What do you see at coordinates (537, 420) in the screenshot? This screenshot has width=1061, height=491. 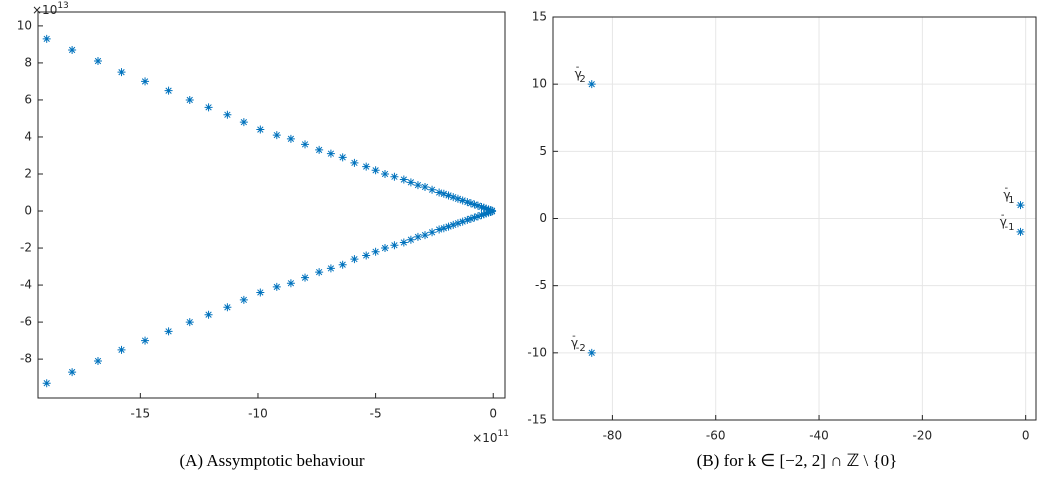 I see `y-tick-label: -15` at bounding box center [537, 420].